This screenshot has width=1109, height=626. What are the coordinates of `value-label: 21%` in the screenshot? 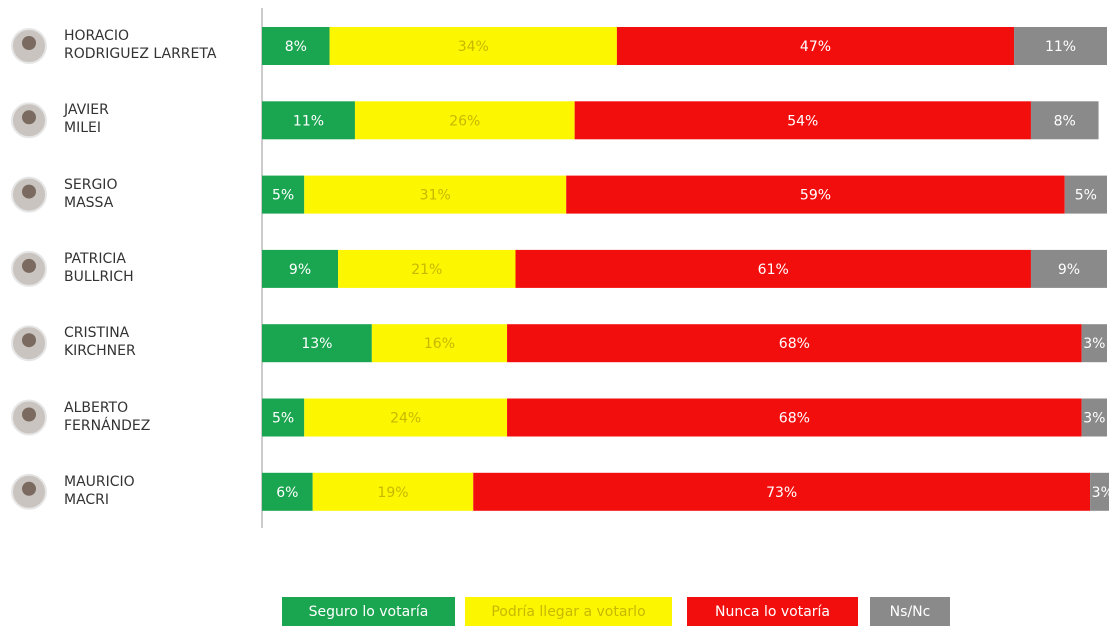 It's located at (426, 270).